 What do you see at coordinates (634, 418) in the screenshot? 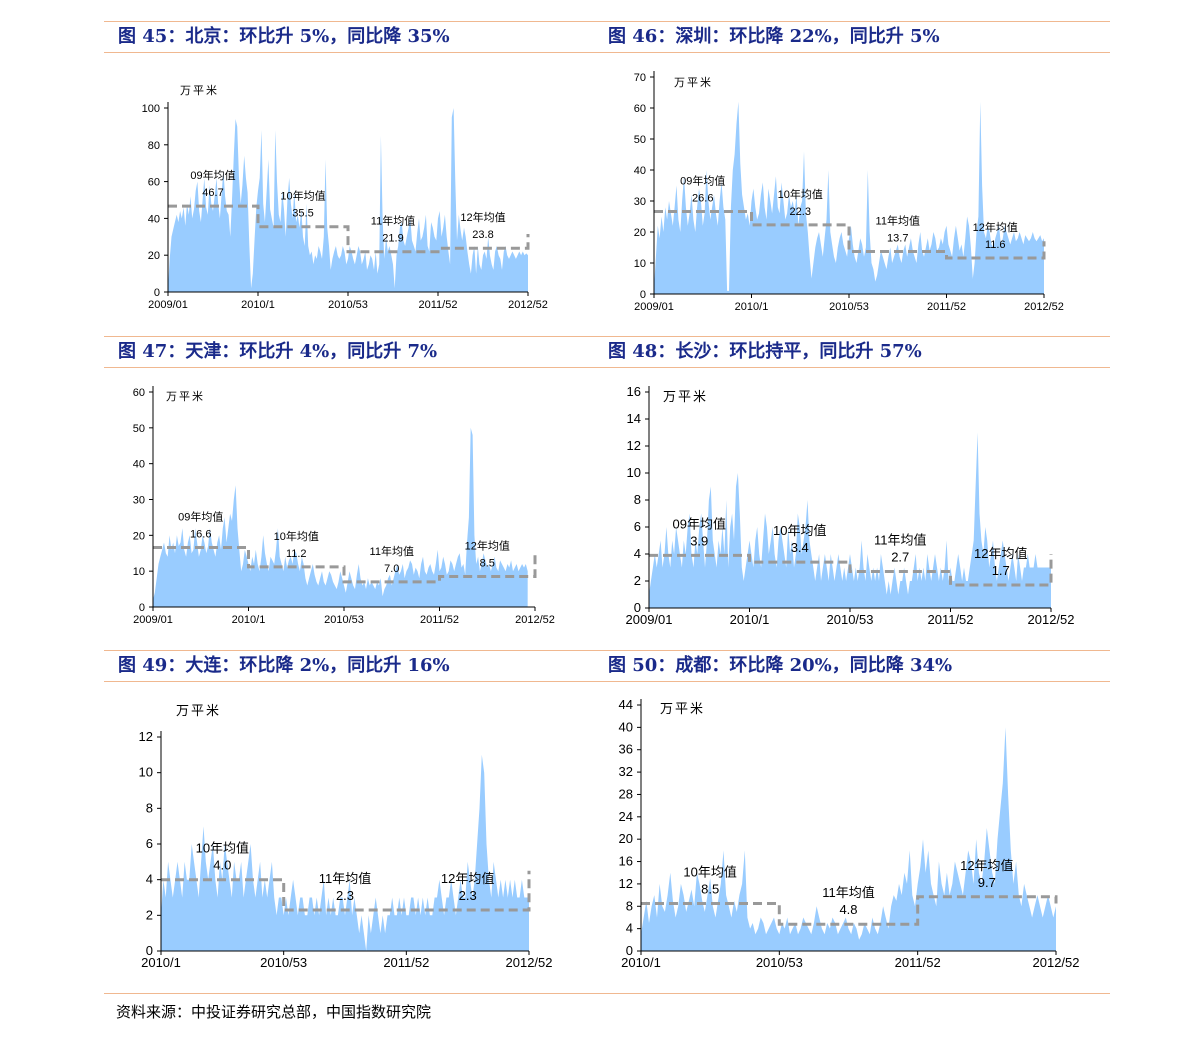
I see `y-tick-label: 14` at bounding box center [634, 418].